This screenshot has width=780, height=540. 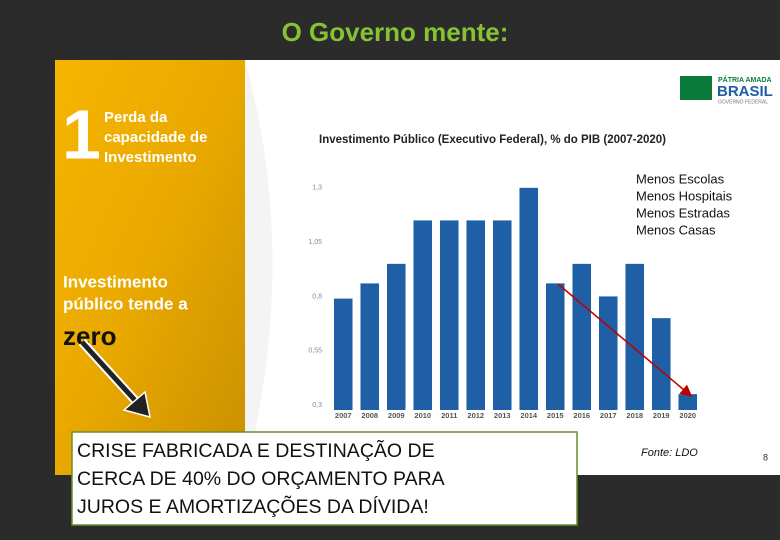 I want to click on trend-arrow, so click(x=625, y=340).